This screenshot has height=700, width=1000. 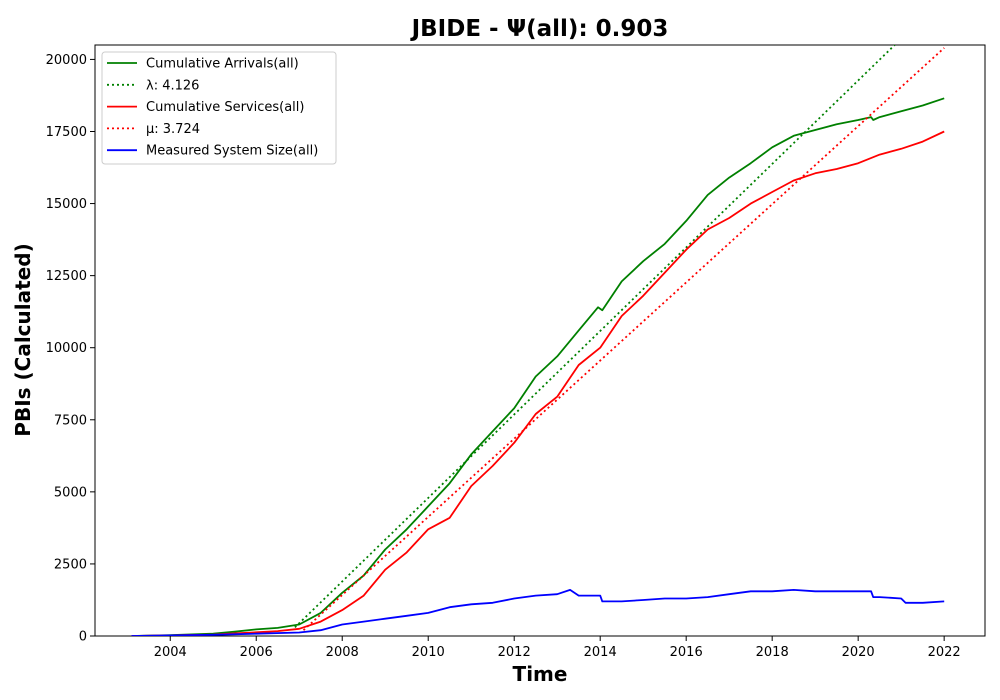 What do you see at coordinates (858, 652) in the screenshot?
I see `x-tick-label: 2020` at bounding box center [858, 652].